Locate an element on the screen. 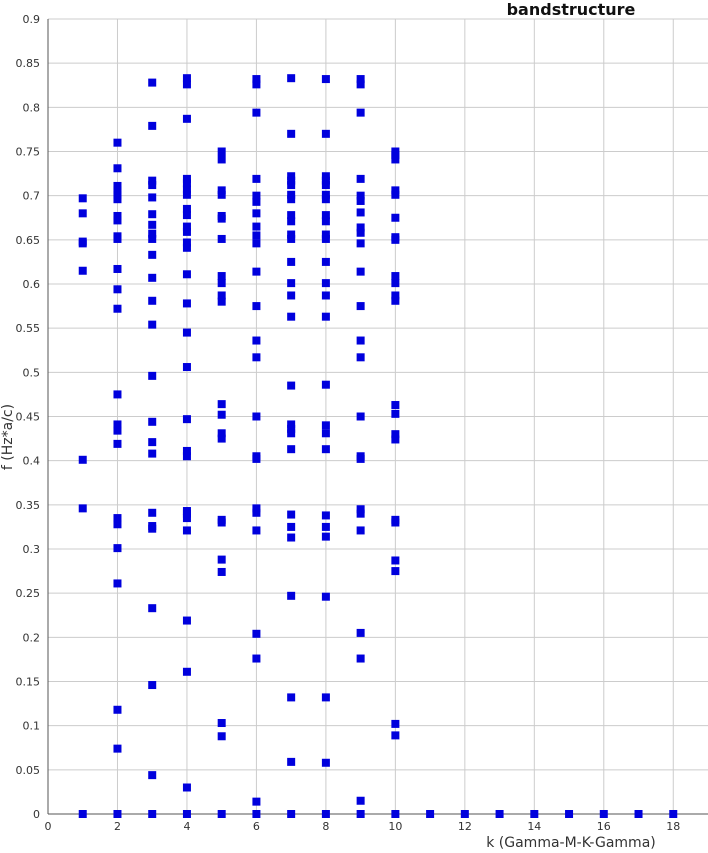 This screenshot has width=708, height=853. x-tick-label: 14 is located at coordinates (534, 826).